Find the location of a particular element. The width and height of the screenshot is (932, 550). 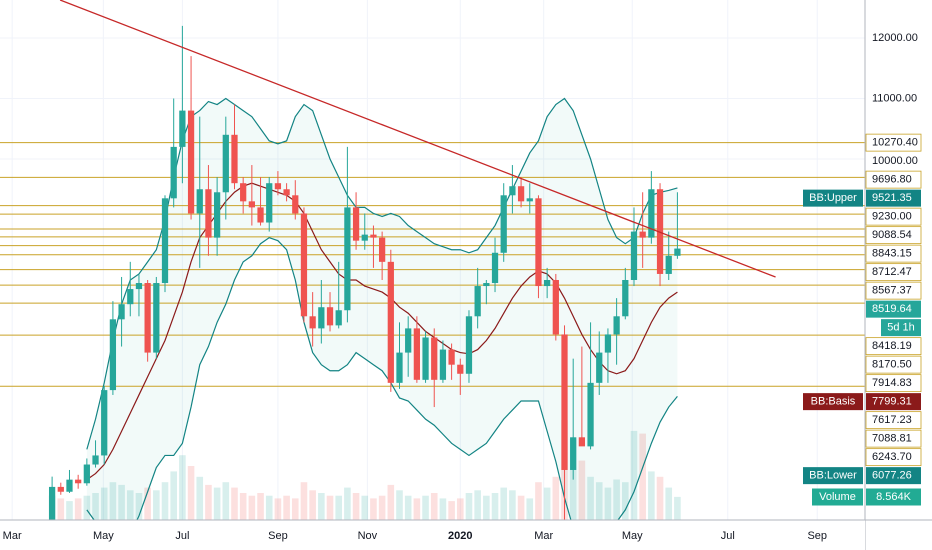

y-tick-label: 10000.00 is located at coordinates (895, 161).